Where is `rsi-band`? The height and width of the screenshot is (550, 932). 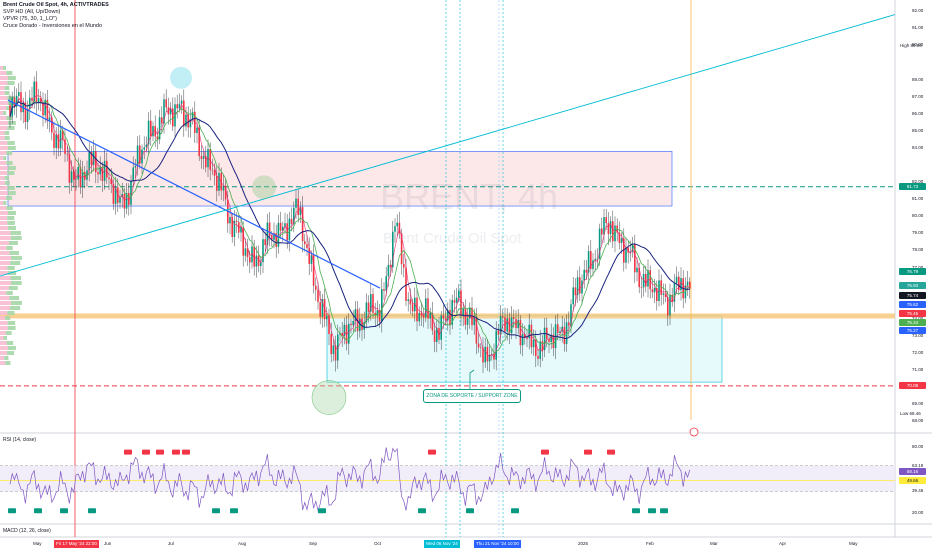
rsi-band is located at coordinates (447, 478).